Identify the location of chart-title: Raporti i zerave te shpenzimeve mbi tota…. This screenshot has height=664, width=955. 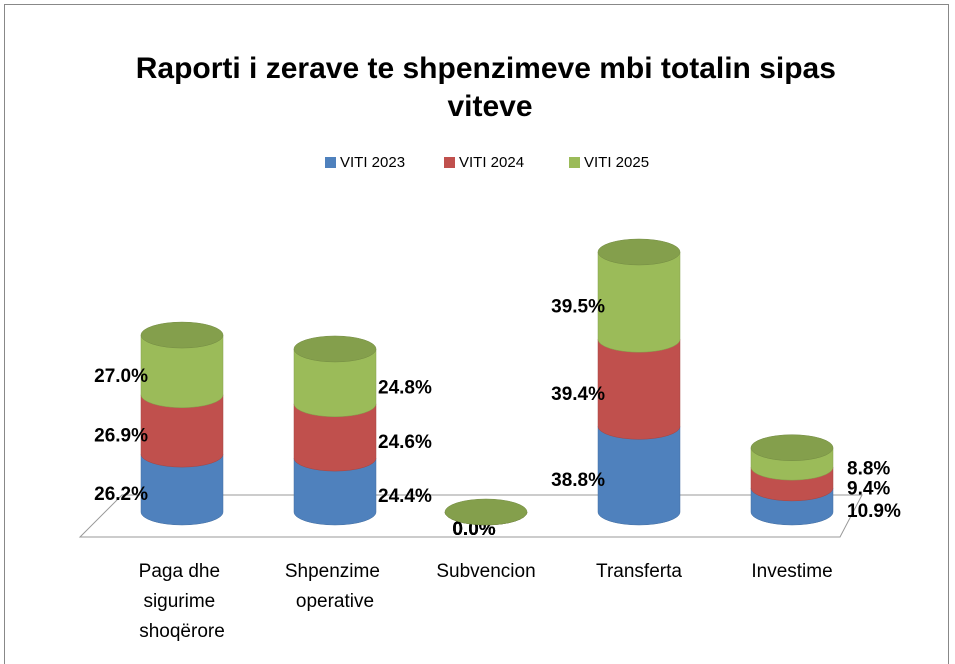
(490, 87).